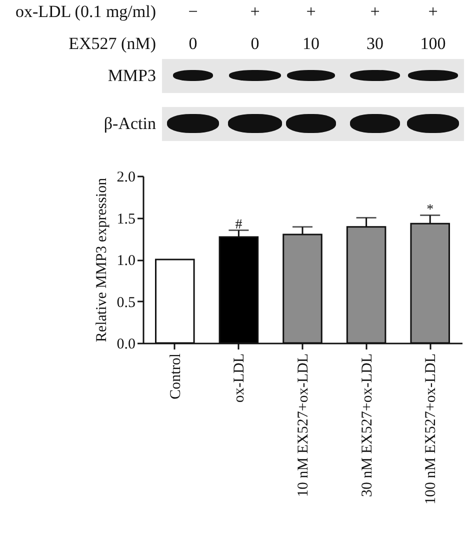 Image resolution: width=474 pixels, height=545 pixels. What do you see at coordinates (126, 344) in the screenshot?
I see `y-tick-label: 0.0` at bounding box center [126, 344].